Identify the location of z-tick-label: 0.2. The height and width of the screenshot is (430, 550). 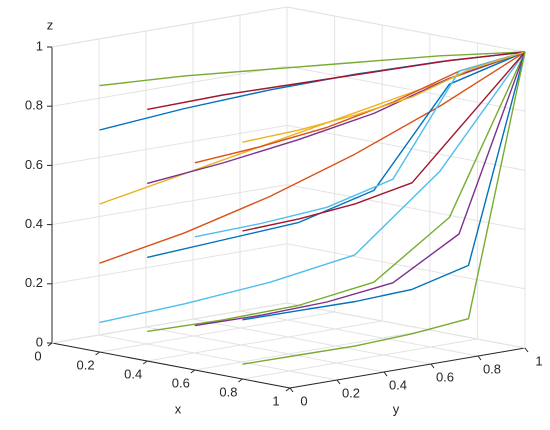
(34, 282).